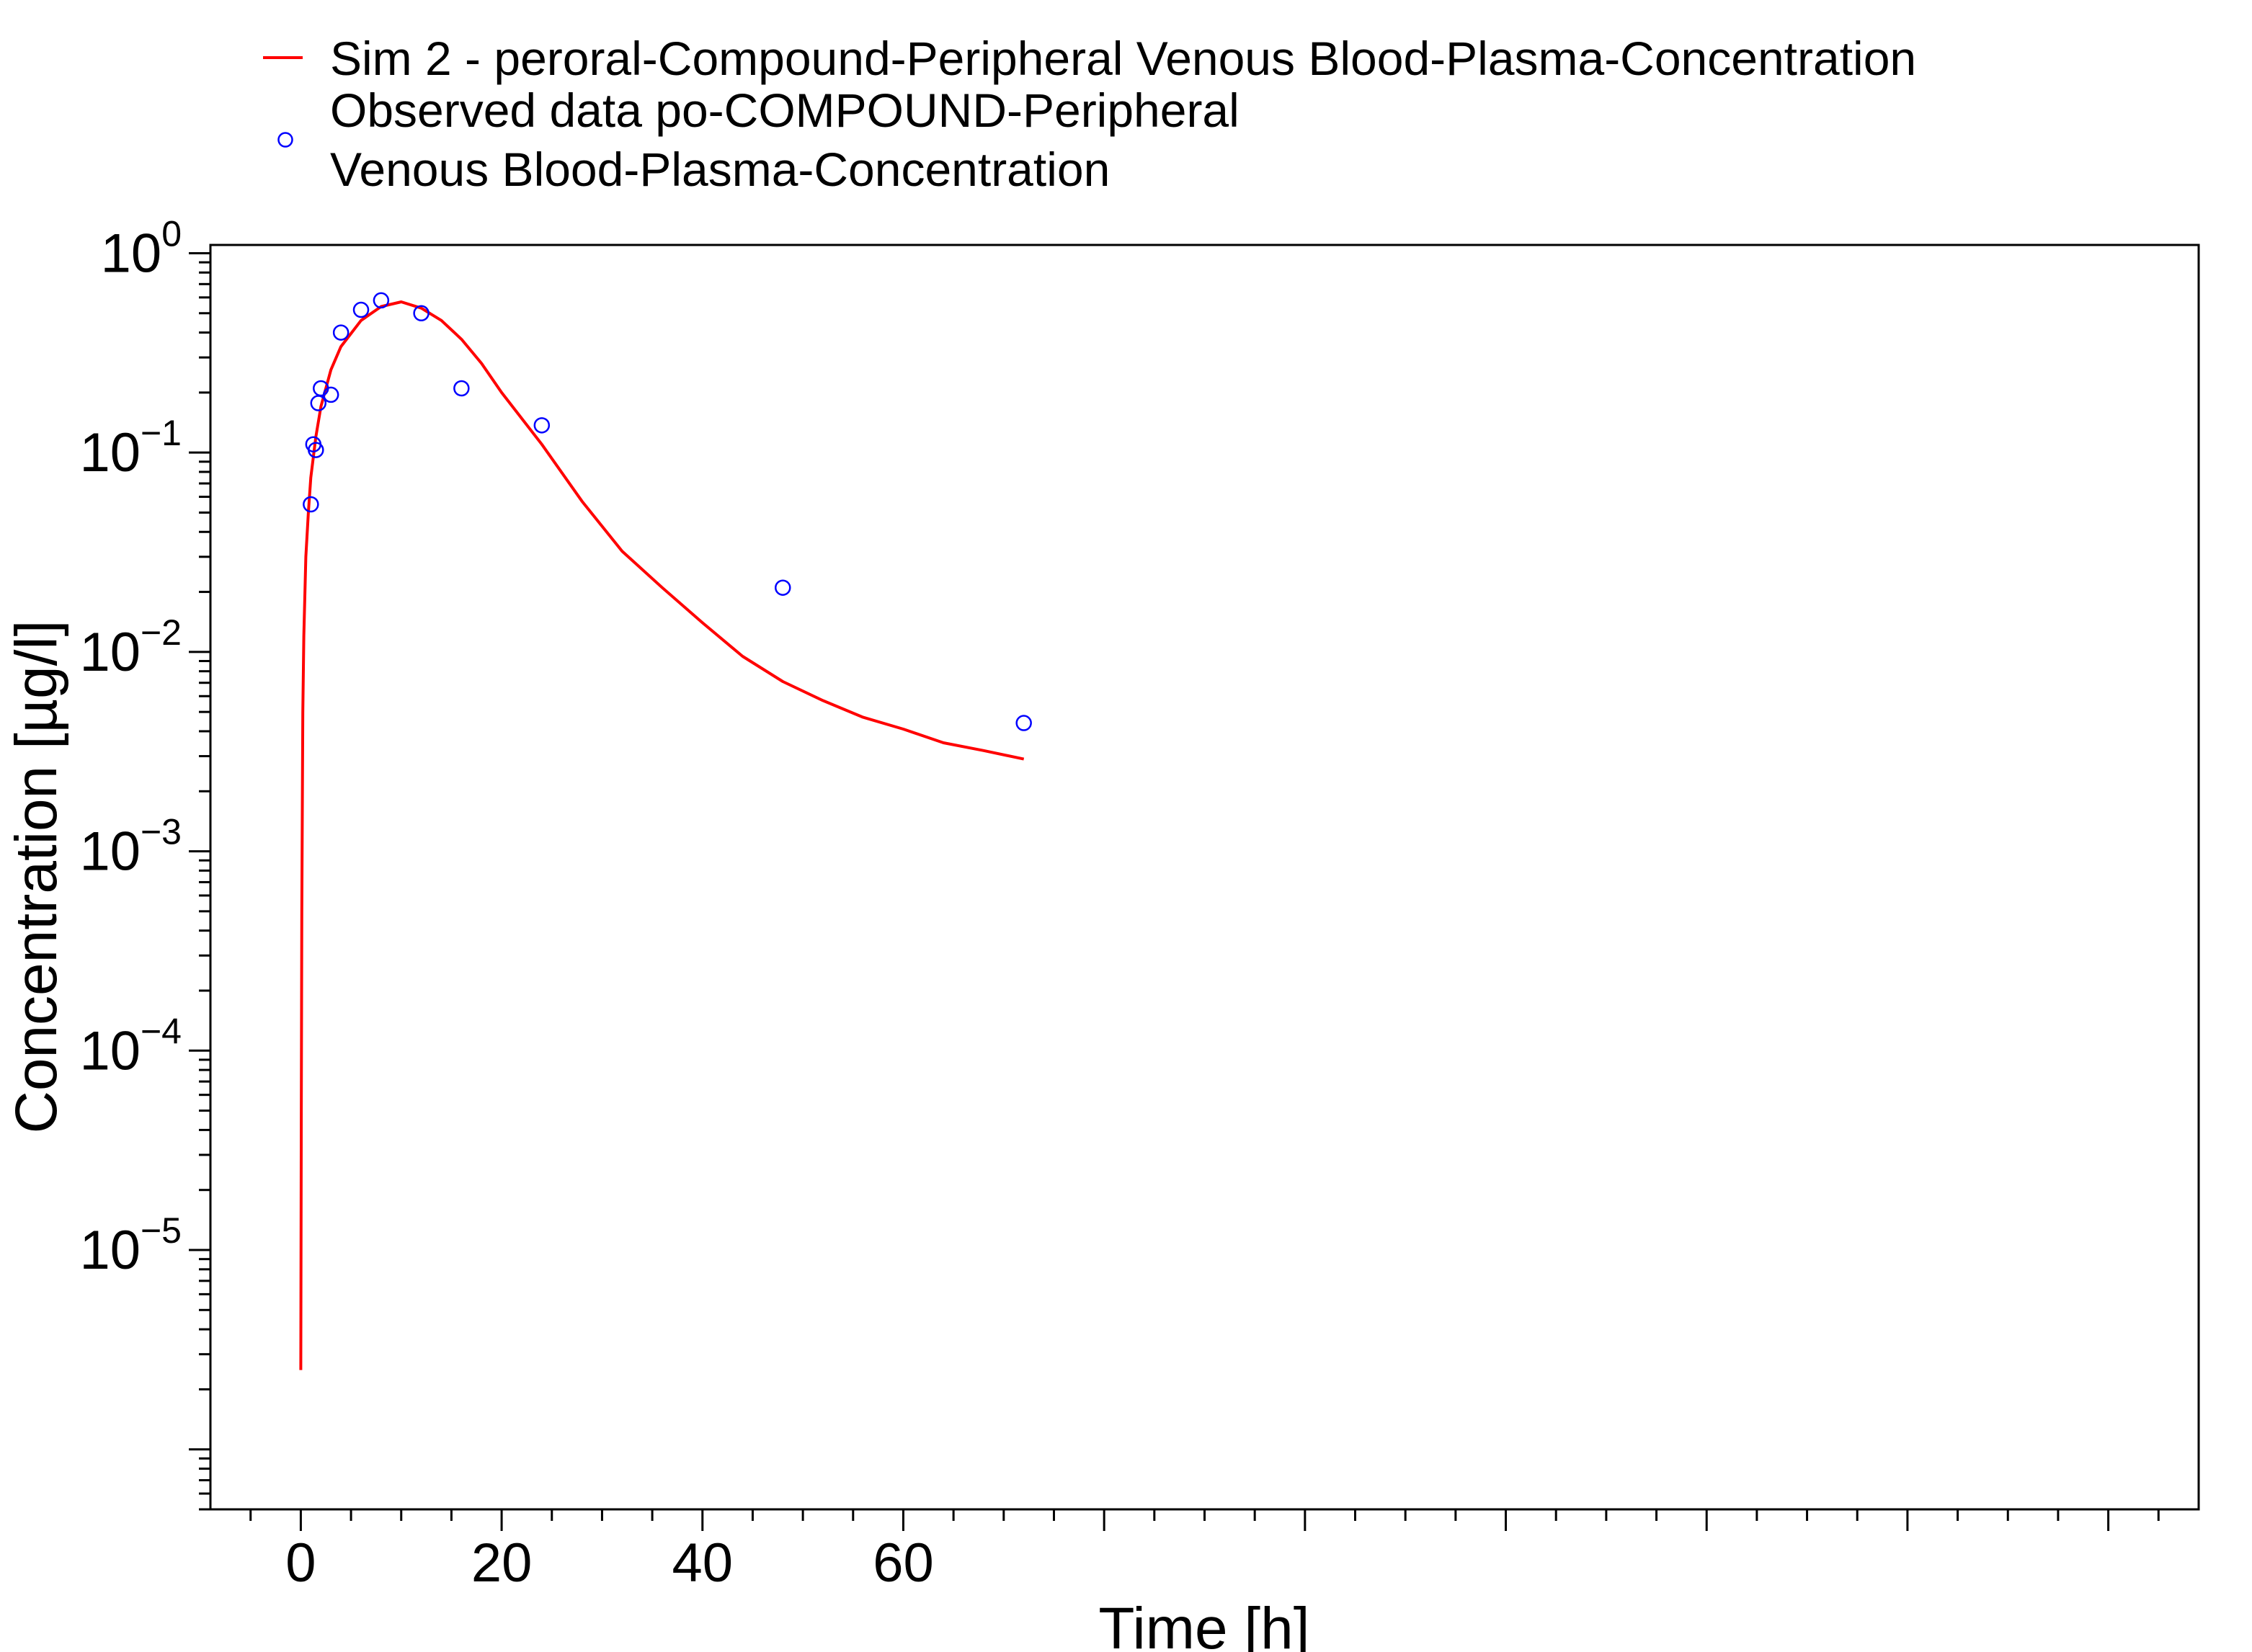 Image resolution: width=2252 pixels, height=1652 pixels. I want to click on legend-entry-observed-line1: Observed data po-COMPOUND-Peripheral, so click(785, 110).